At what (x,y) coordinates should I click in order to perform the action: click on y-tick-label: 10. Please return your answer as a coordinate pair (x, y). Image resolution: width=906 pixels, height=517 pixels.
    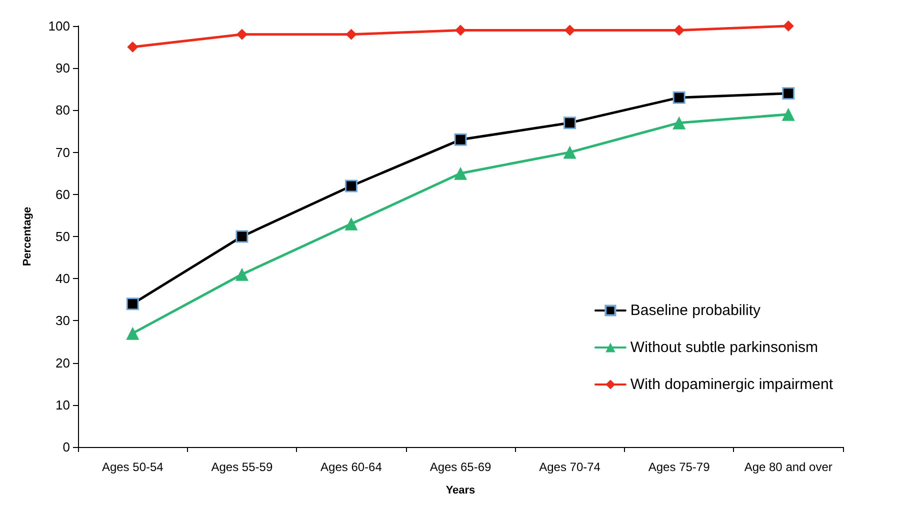
    Looking at the image, I should click on (63, 404).